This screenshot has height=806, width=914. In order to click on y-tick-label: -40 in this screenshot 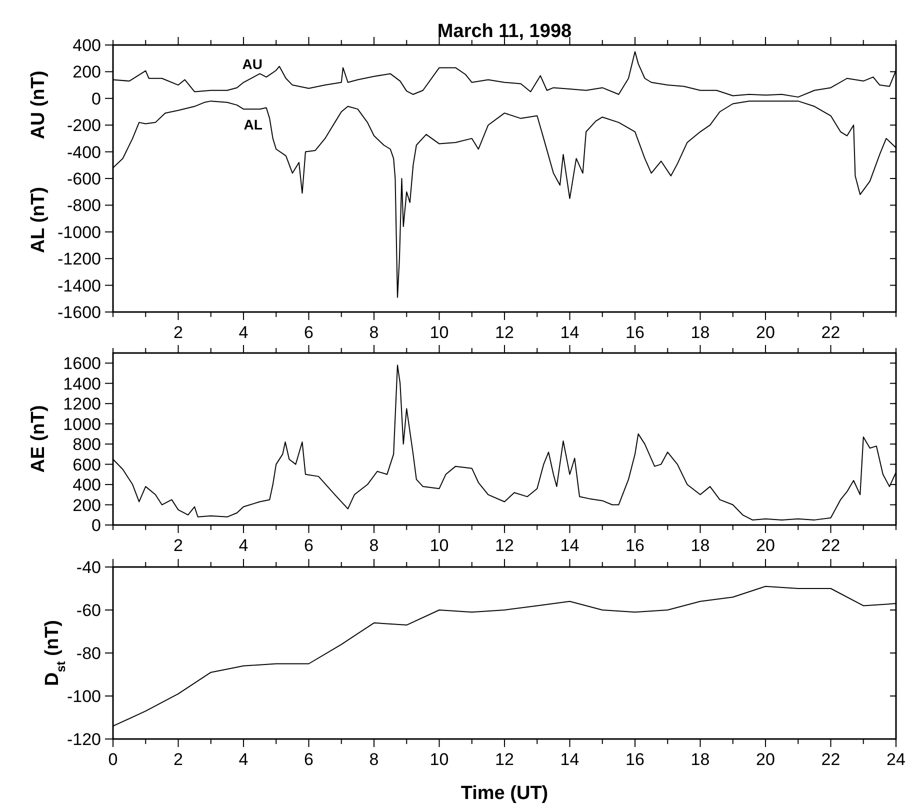, I will do `click(88, 567)`.